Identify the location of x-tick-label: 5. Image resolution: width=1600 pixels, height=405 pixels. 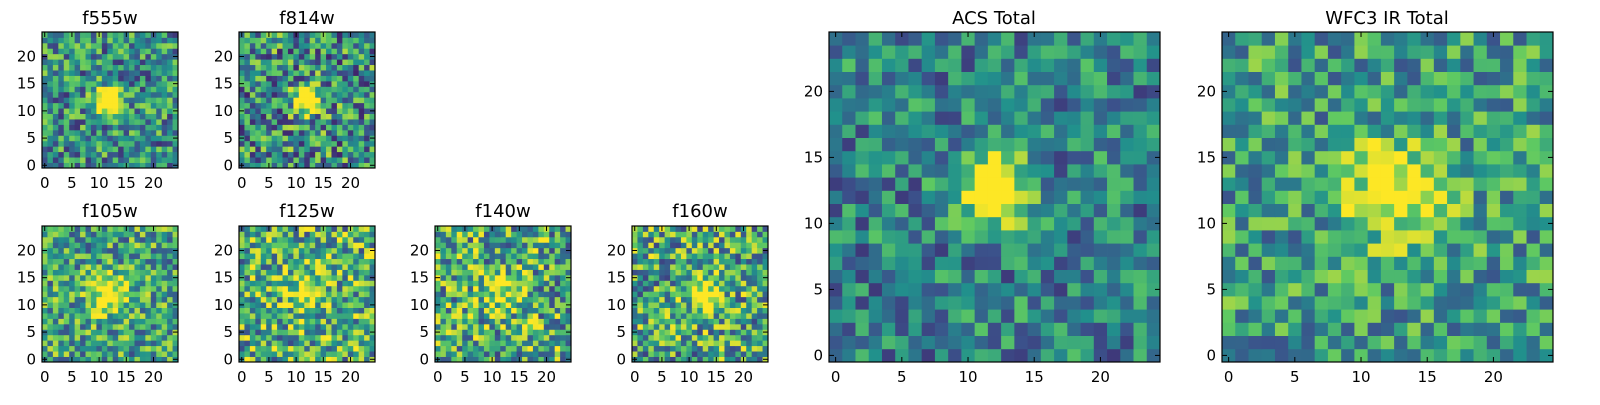
(902, 377).